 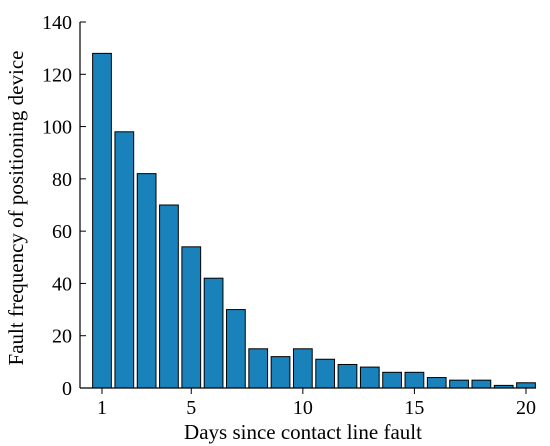 What do you see at coordinates (67, 389) in the screenshot?
I see `y-tick-label: 0` at bounding box center [67, 389].